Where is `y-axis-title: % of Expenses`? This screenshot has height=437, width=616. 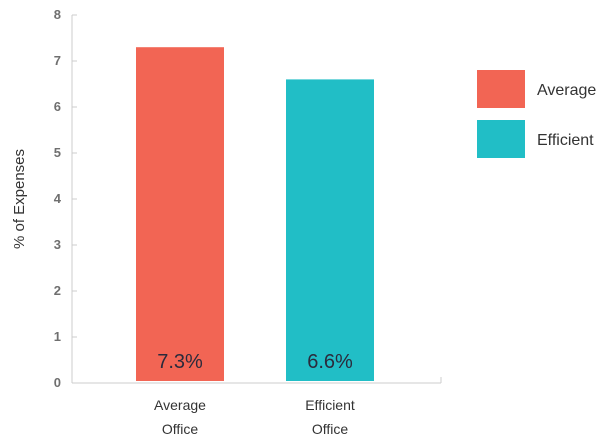 y-axis-title: % of Expenses is located at coordinates (19, 199).